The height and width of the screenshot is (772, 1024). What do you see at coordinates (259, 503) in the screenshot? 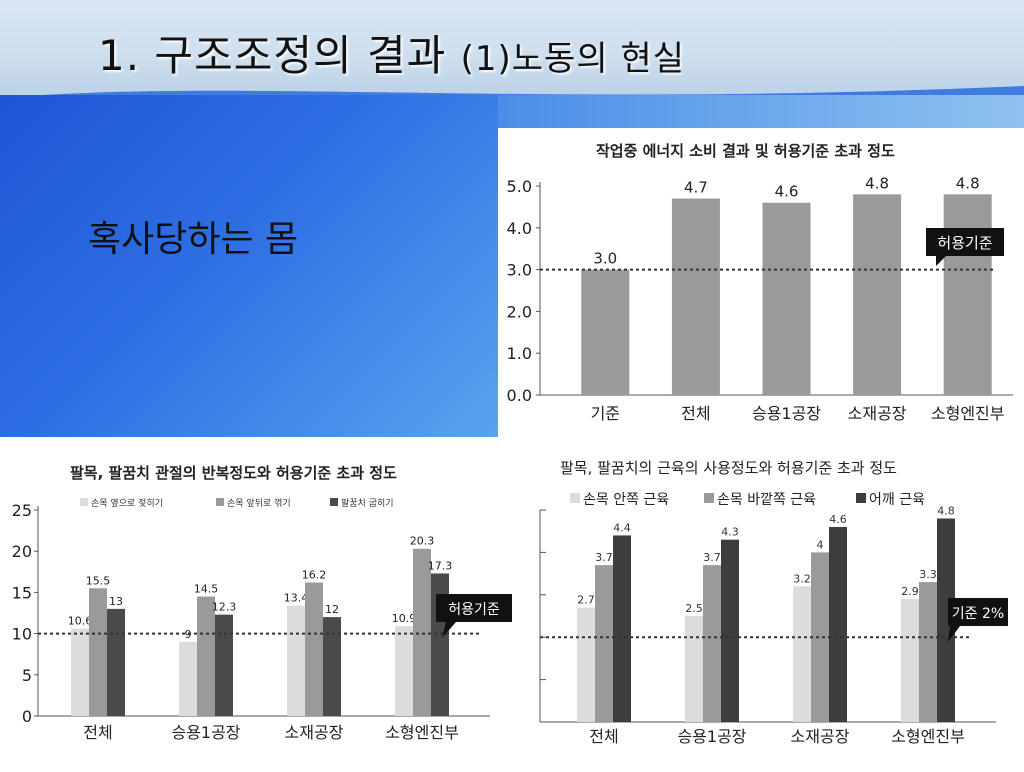
I see `legend-label: 손목 앞뒤로 꺾기` at bounding box center [259, 503].